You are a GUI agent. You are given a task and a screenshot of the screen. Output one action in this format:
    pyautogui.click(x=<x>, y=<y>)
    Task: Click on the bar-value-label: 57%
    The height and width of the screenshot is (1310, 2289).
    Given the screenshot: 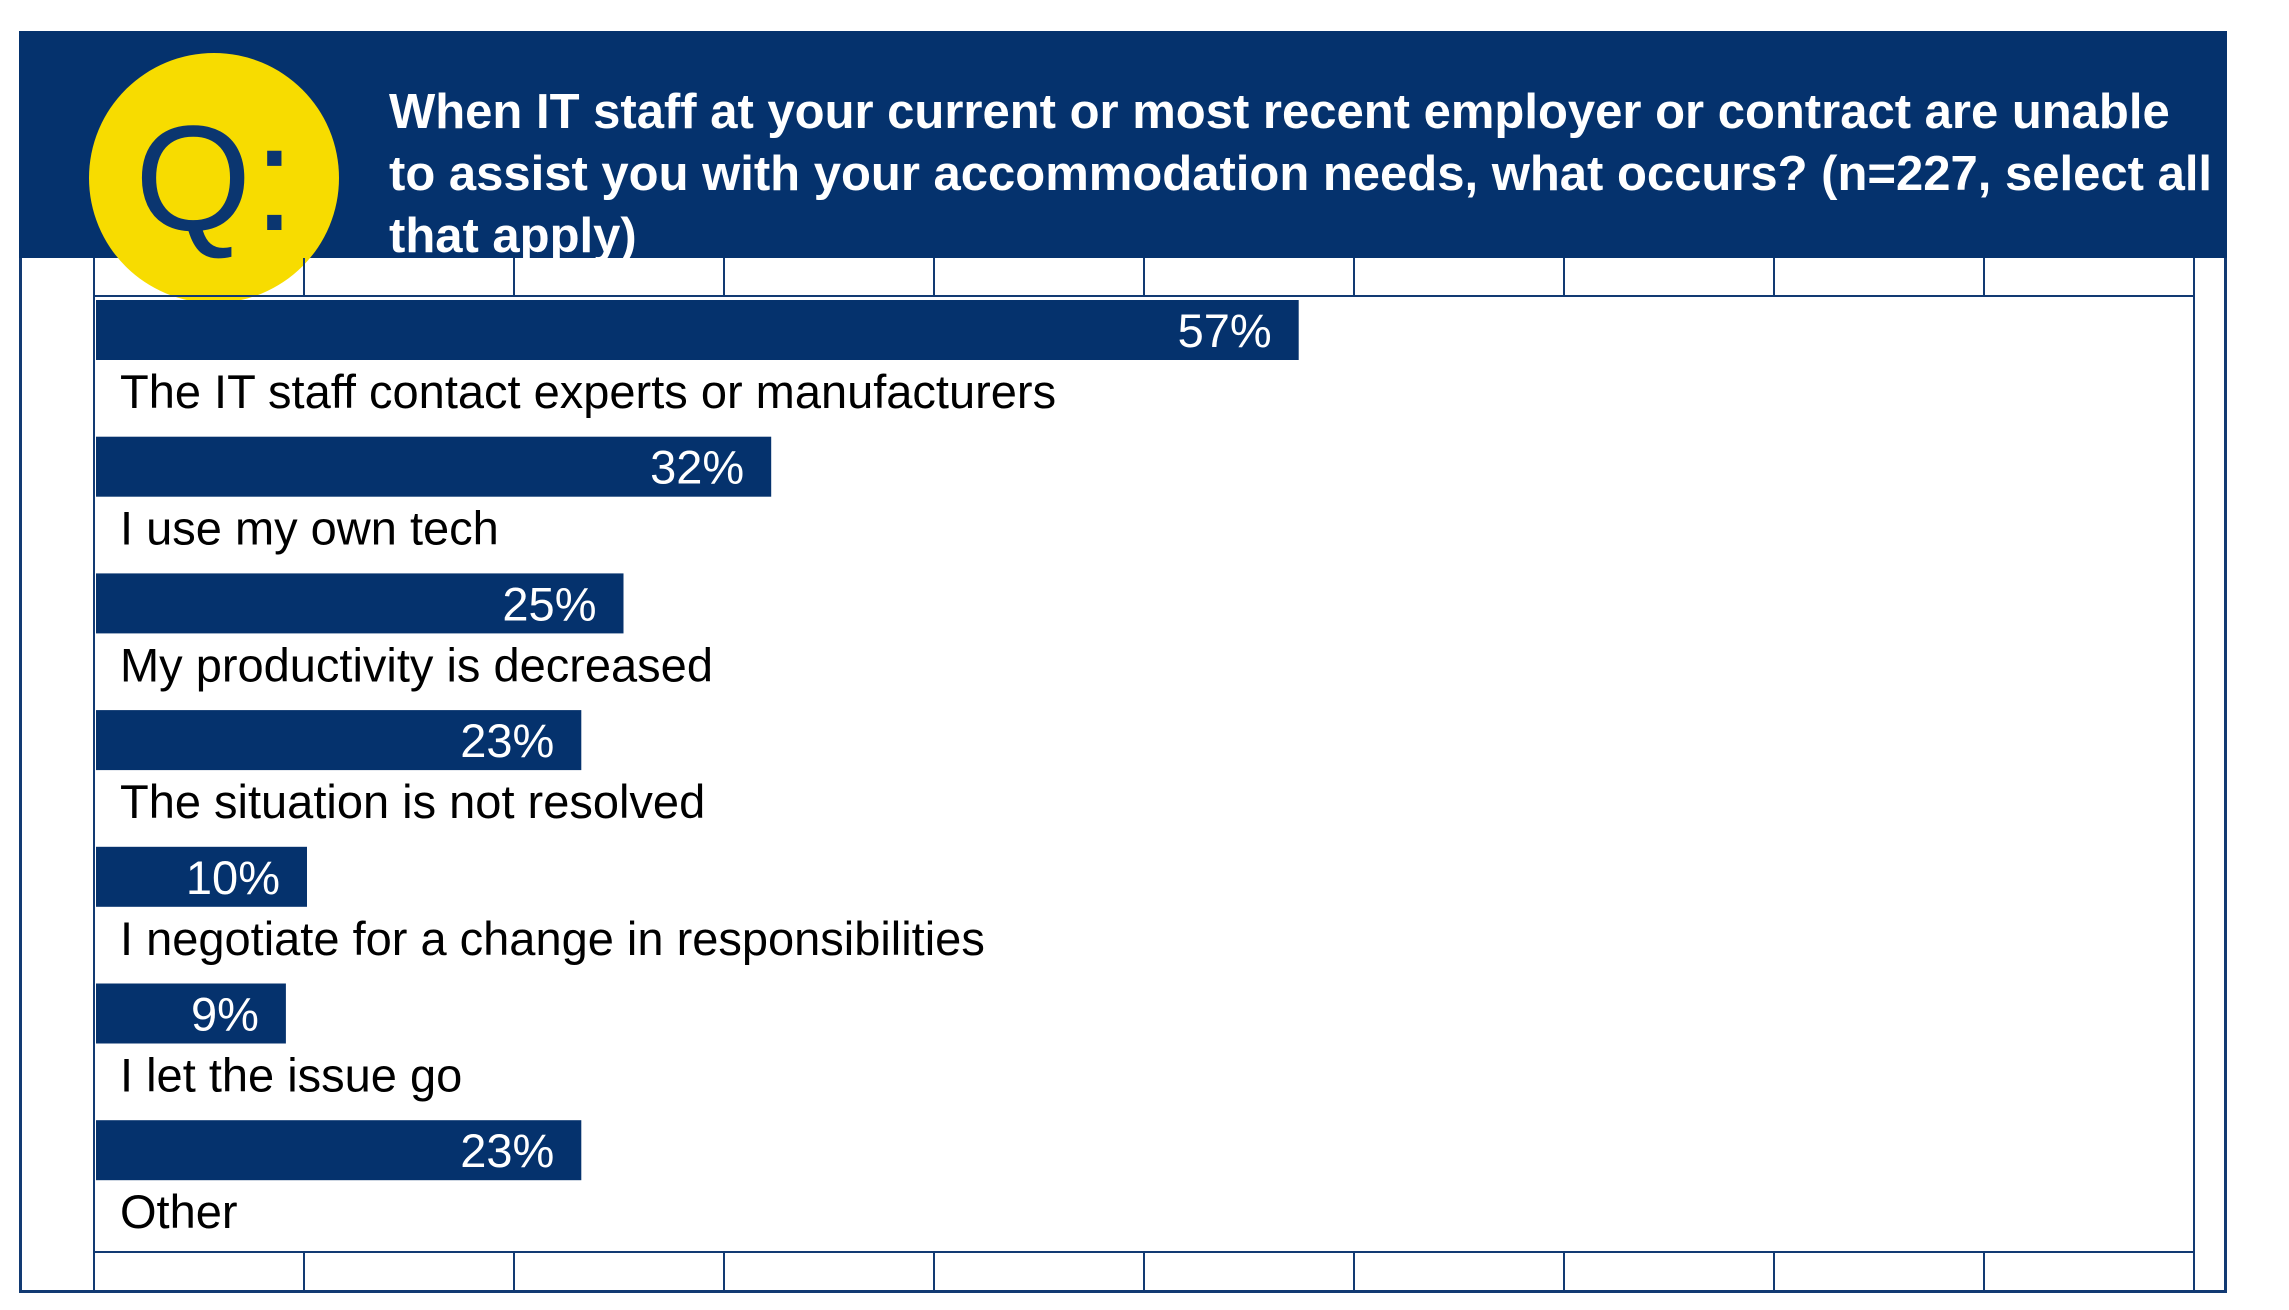 What is the action you would take?
    pyautogui.click(x=1225, y=330)
    